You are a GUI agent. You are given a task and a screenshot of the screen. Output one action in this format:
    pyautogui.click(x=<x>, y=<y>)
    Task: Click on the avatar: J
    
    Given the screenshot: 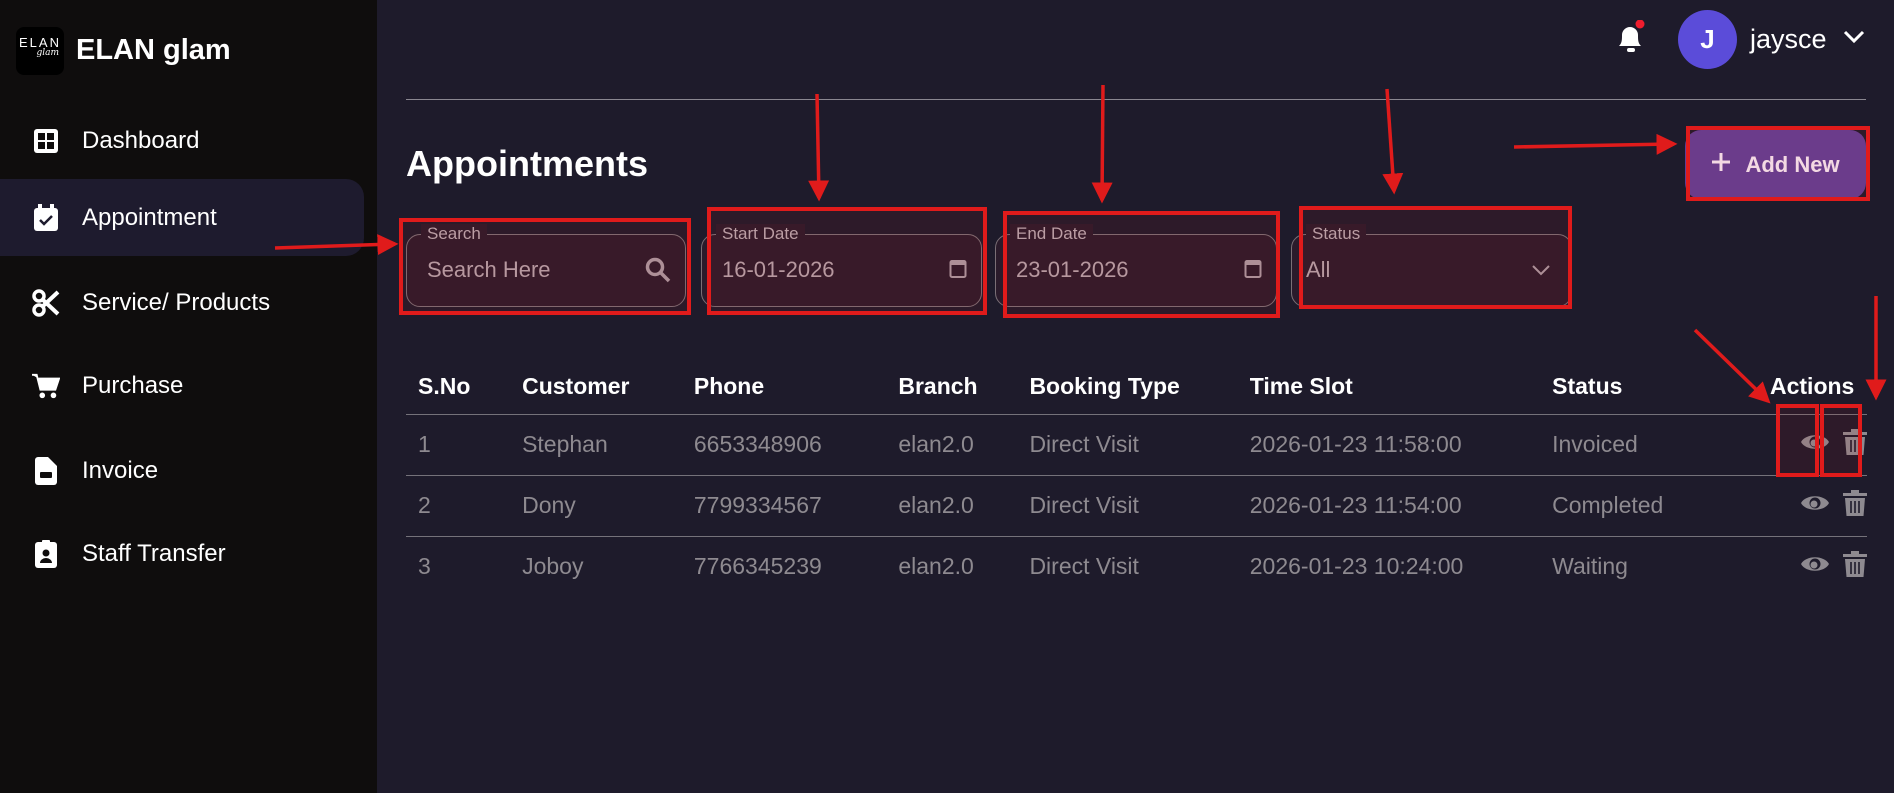 What is the action you would take?
    pyautogui.click(x=1707, y=39)
    